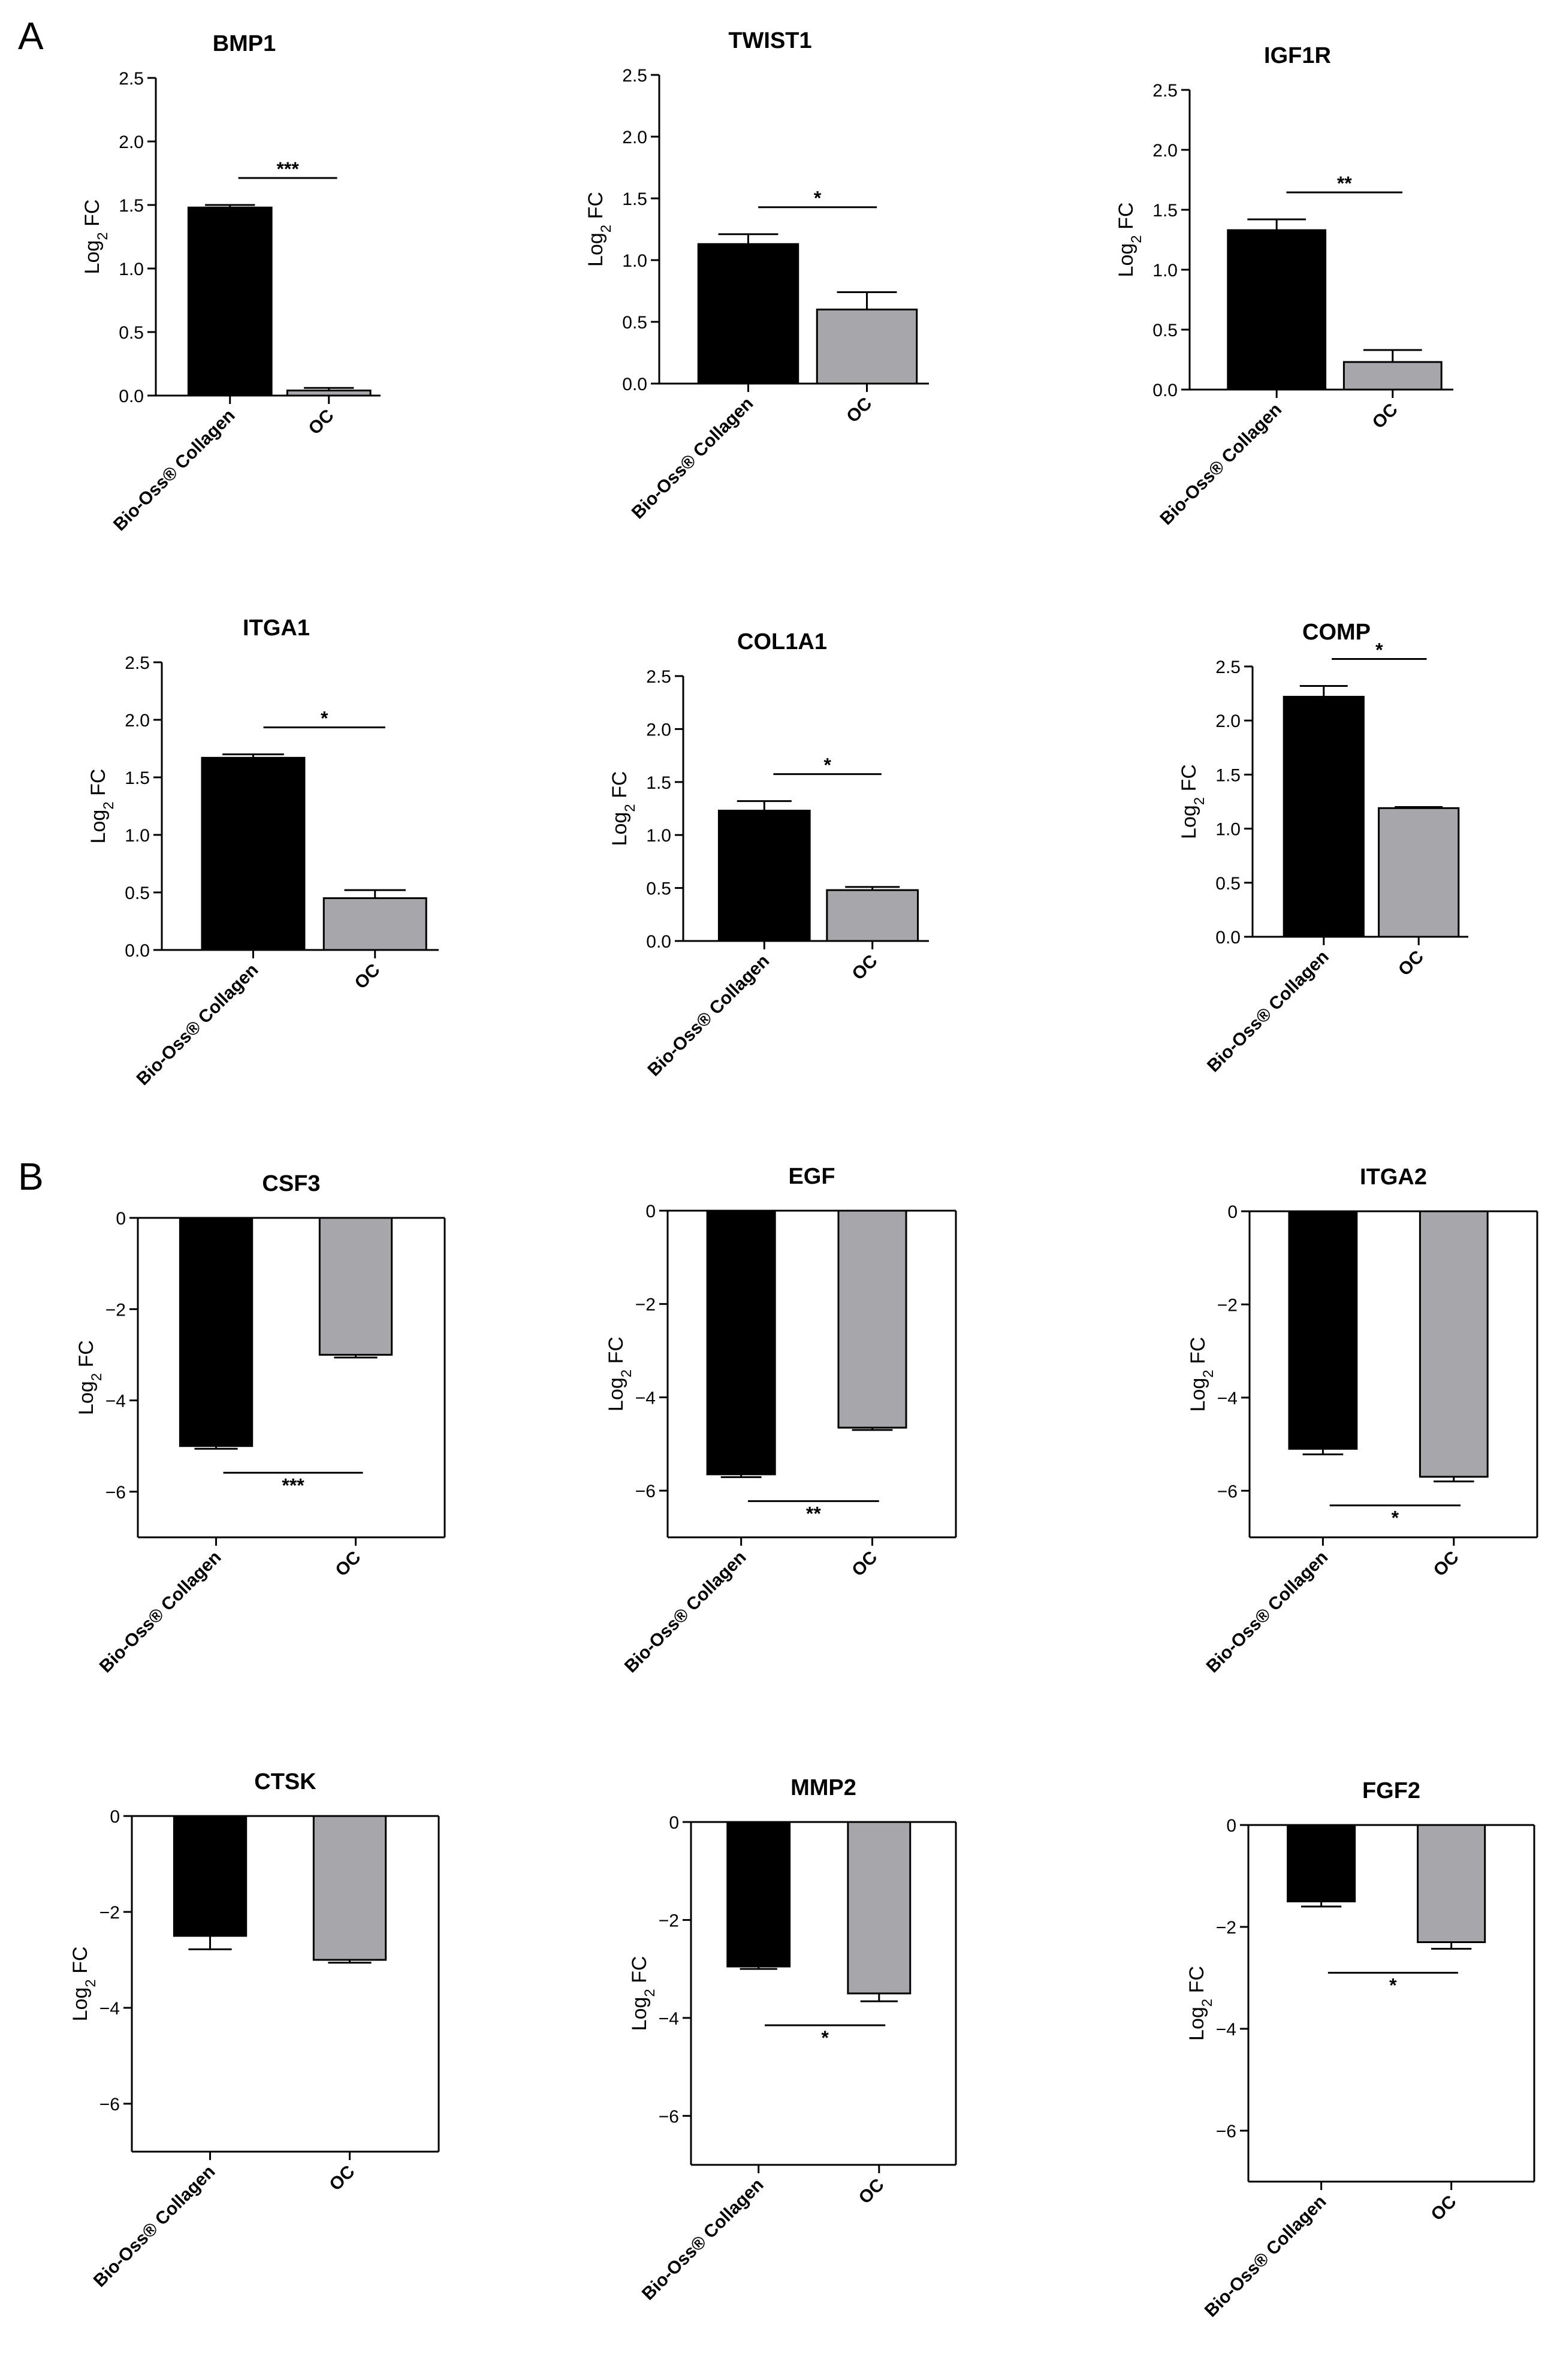  I want to click on y-tick-label: −4, so click(645, 1398).